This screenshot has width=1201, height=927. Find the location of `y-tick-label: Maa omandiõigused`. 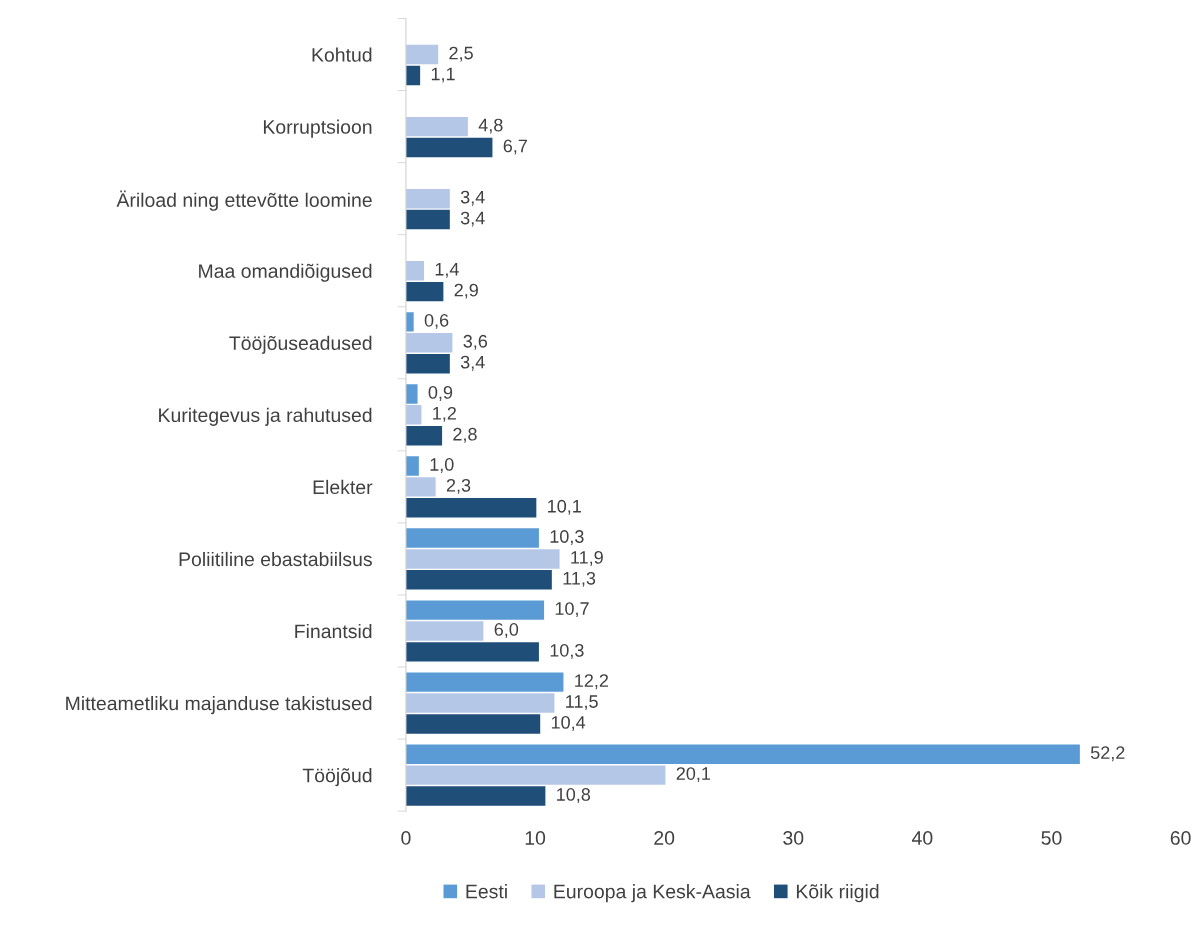

y-tick-label: Maa omandiõigused is located at coordinates (285, 272).